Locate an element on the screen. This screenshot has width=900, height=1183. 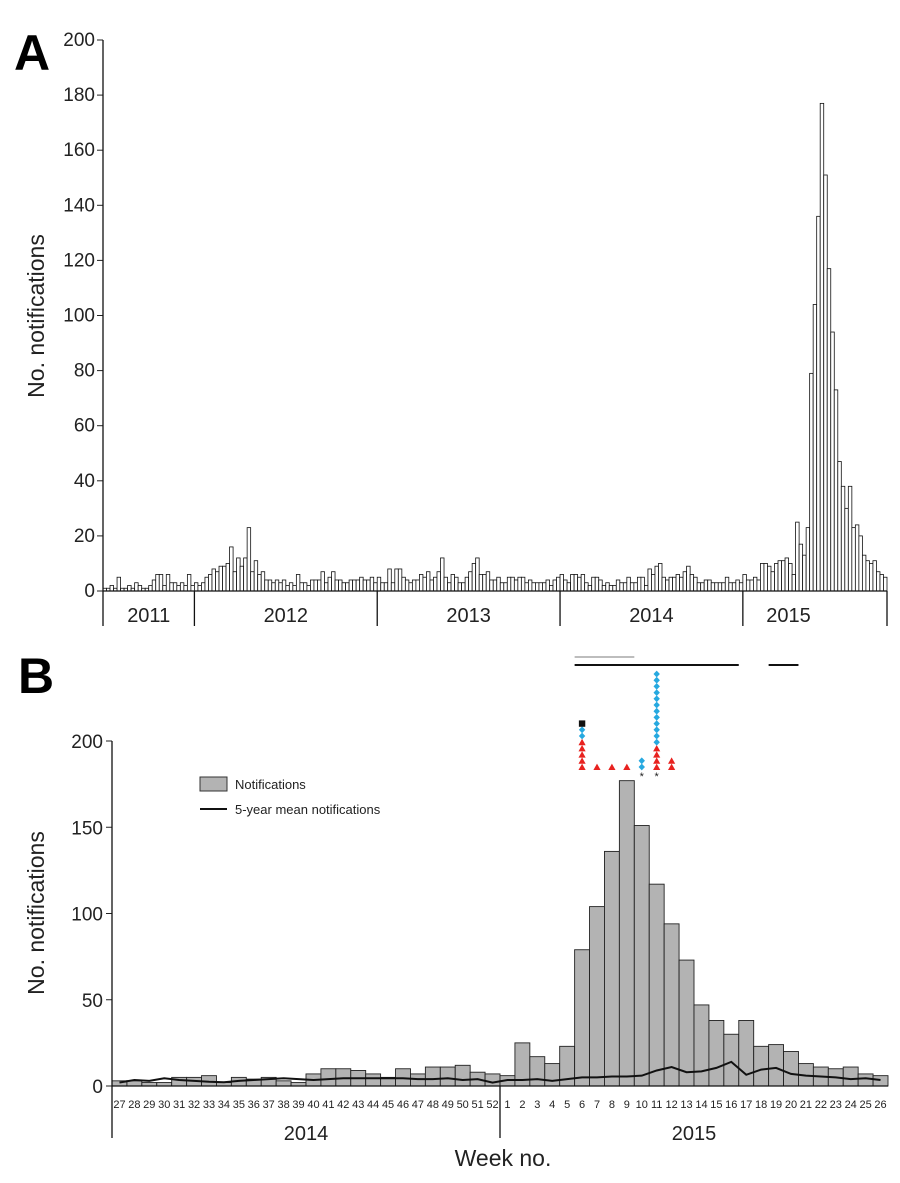
week-label: 30 is located at coordinates (164, 1105).